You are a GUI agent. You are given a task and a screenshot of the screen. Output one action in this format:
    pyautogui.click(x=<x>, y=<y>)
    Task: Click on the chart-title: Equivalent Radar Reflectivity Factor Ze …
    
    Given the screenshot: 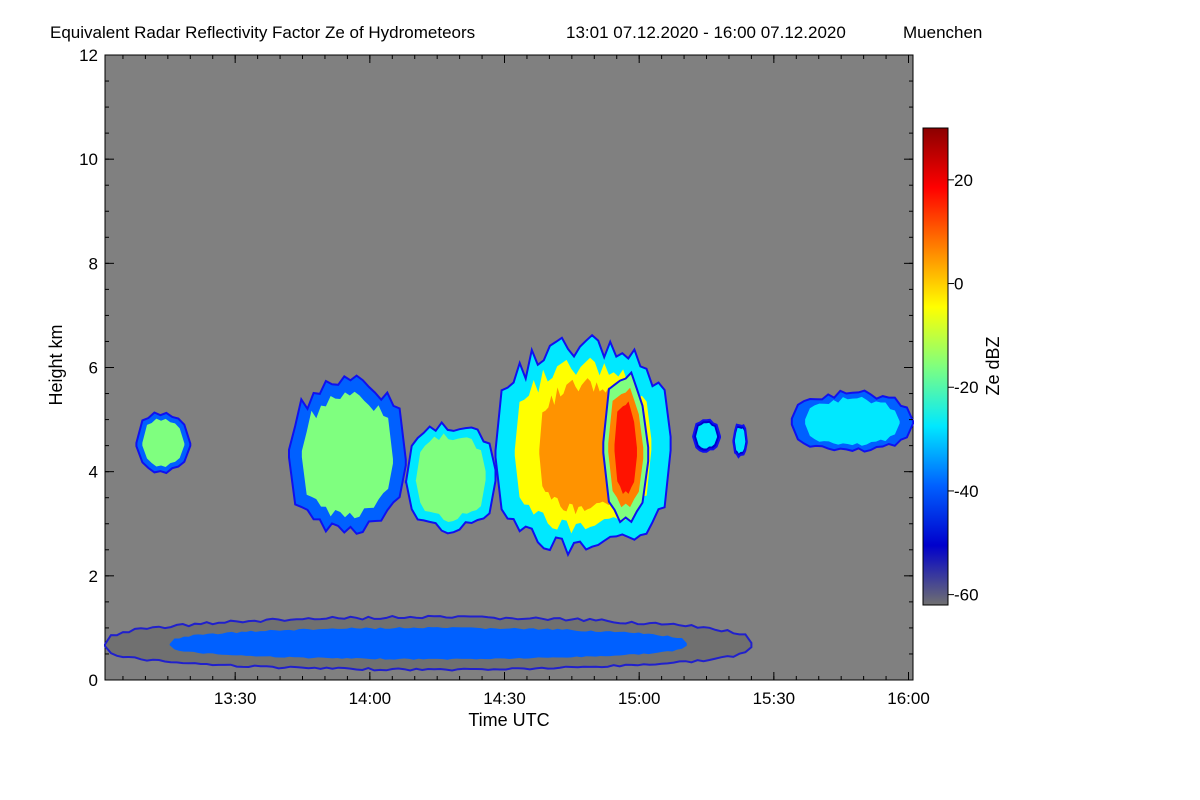 What is the action you would take?
    pyautogui.click(x=262, y=32)
    